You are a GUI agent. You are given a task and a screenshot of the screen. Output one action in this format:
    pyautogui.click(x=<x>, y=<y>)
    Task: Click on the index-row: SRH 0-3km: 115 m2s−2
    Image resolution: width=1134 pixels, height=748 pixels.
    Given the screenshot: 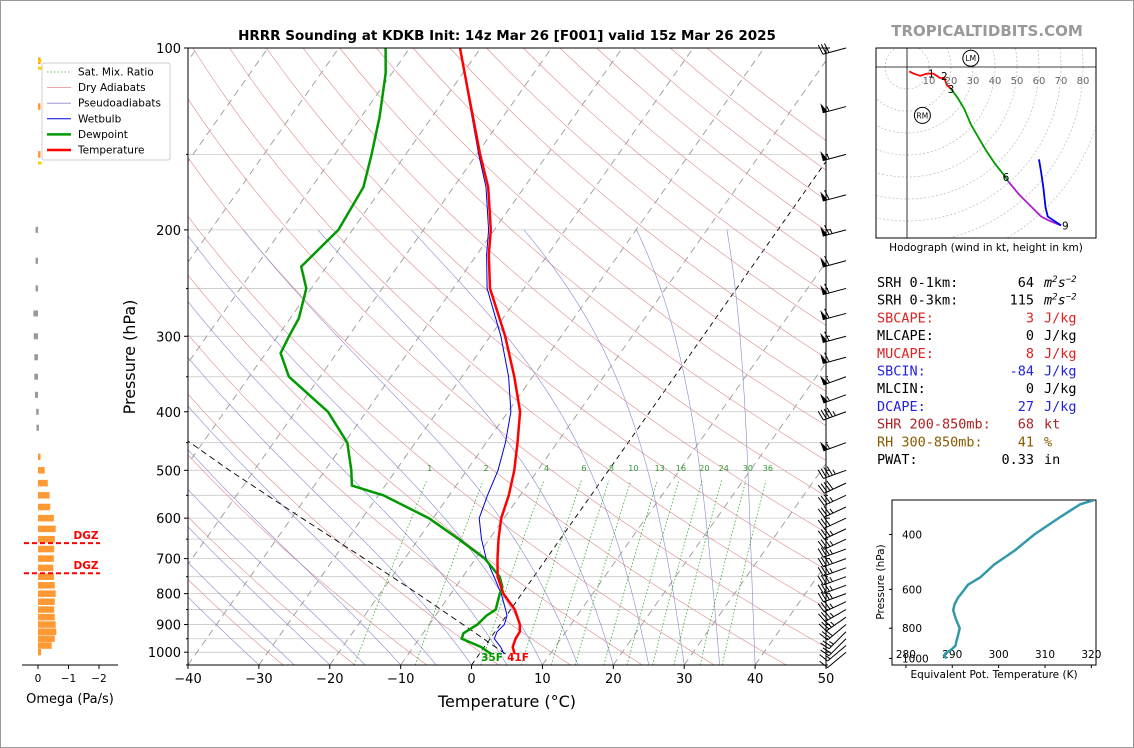 What is the action you would take?
    pyautogui.click(x=977, y=301)
    